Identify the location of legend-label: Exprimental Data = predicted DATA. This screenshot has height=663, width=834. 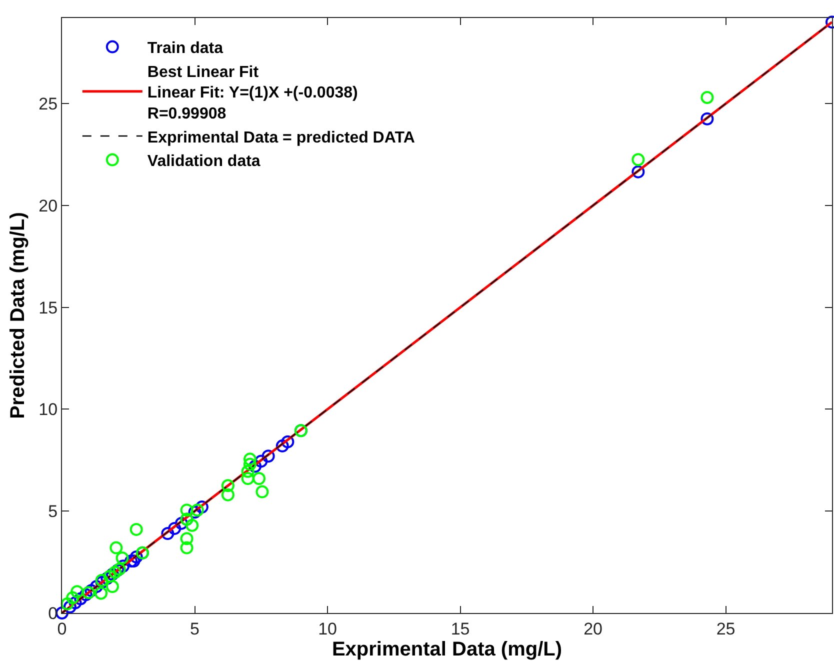
(281, 137).